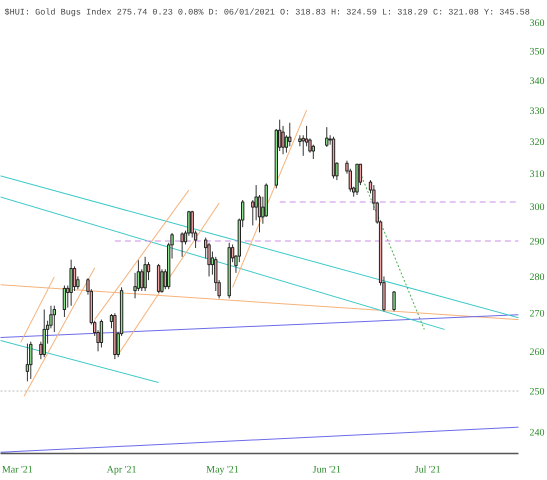 Image resolution: width=547 pixels, height=480 pixels. Describe the element at coordinates (537, 242) in the screenshot. I see `y-tick-label: 290` at that location.